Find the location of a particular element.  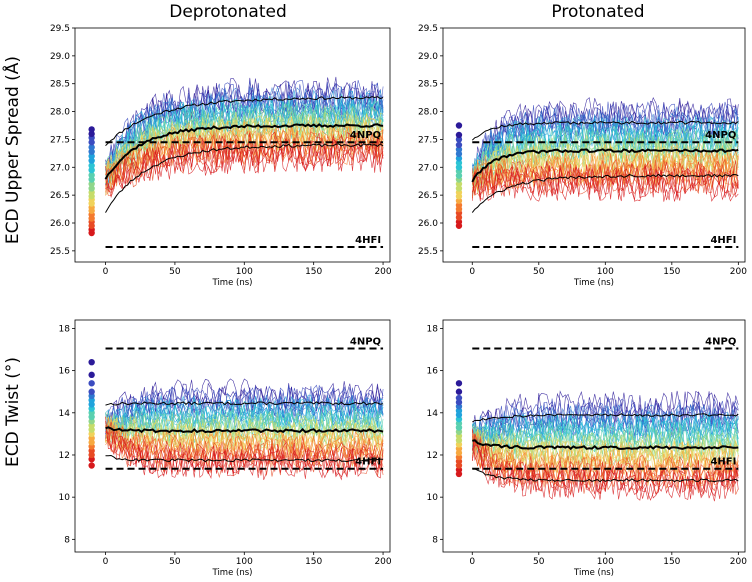

y-tick-label: 27.0 is located at coordinates (60, 168).